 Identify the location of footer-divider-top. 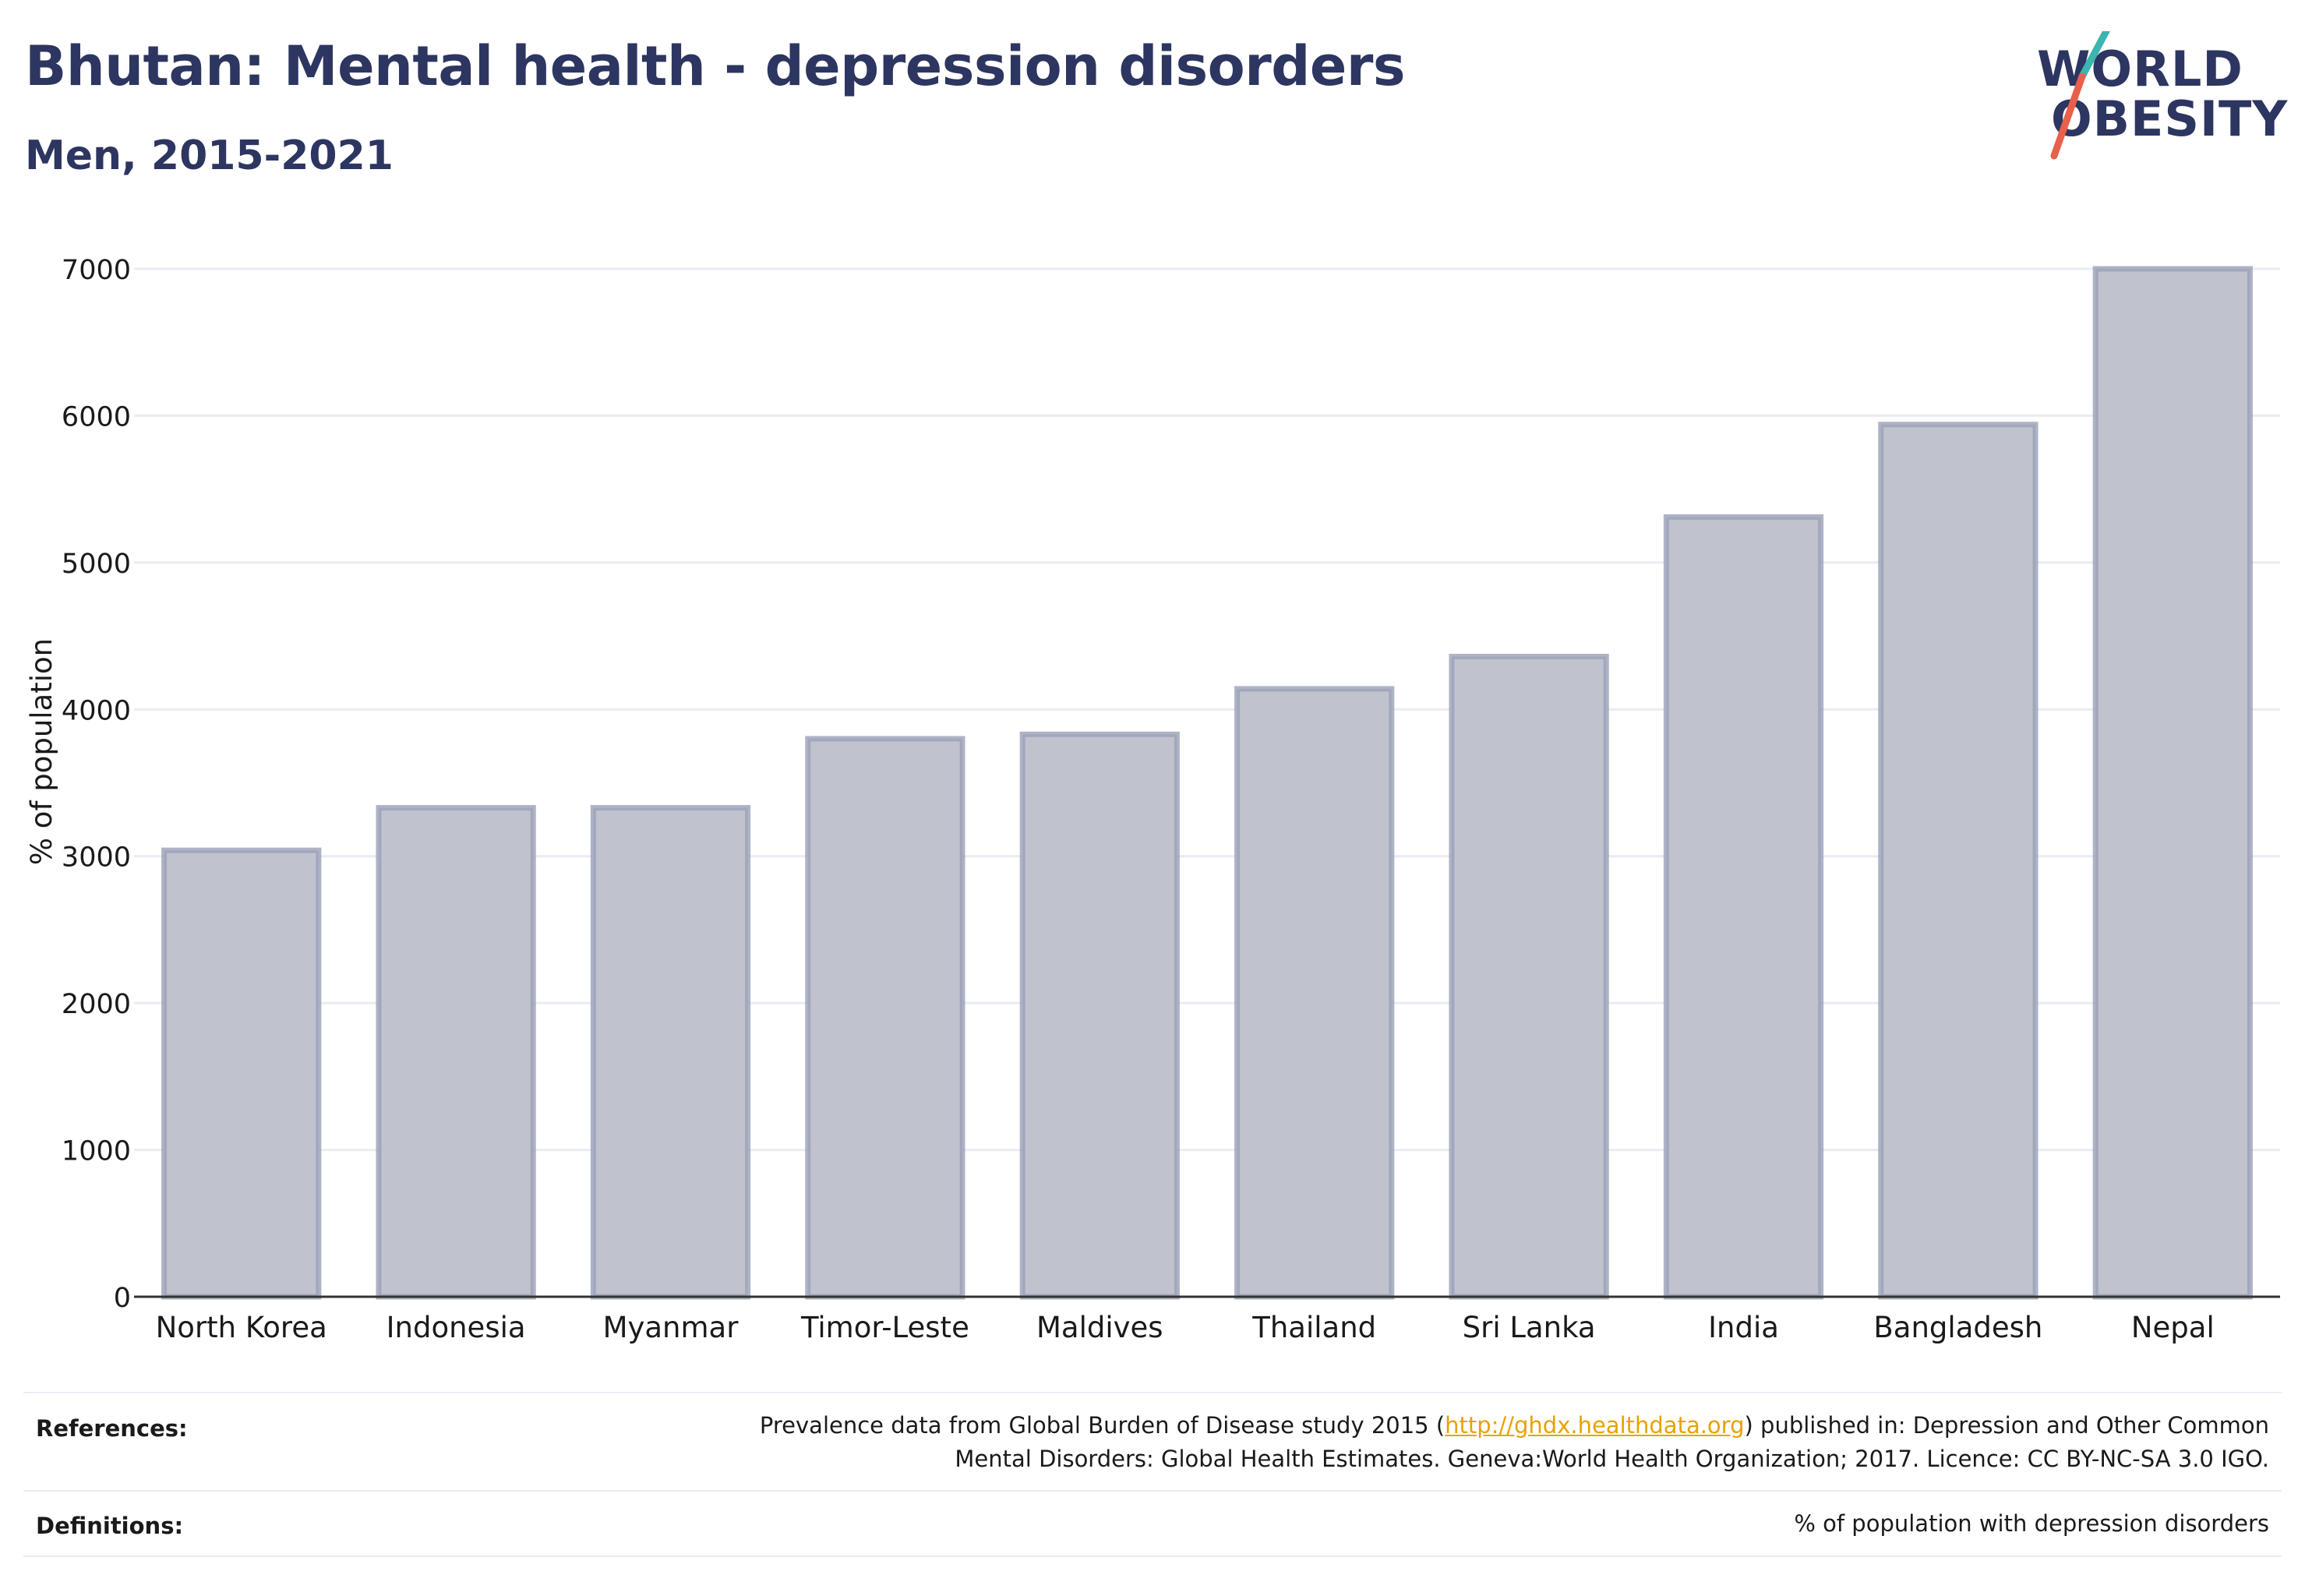
(1152, 1392).